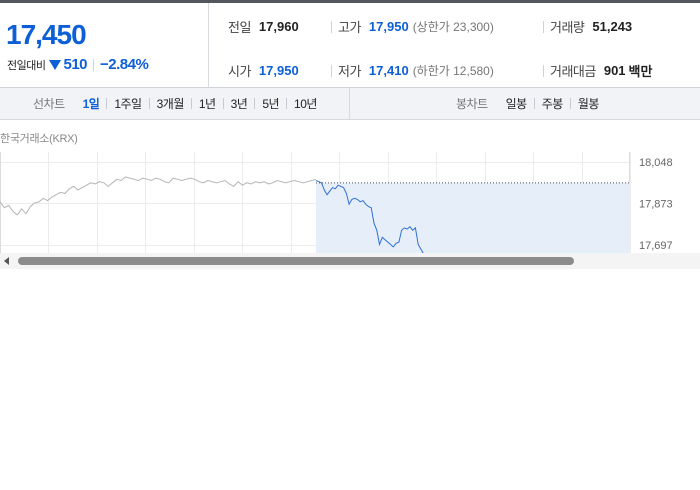 The height and width of the screenshot is (490, 700). Describe the element at coordinates (656, 163) in the screenshot. I see `y-tick-label: 18,048` at that location.